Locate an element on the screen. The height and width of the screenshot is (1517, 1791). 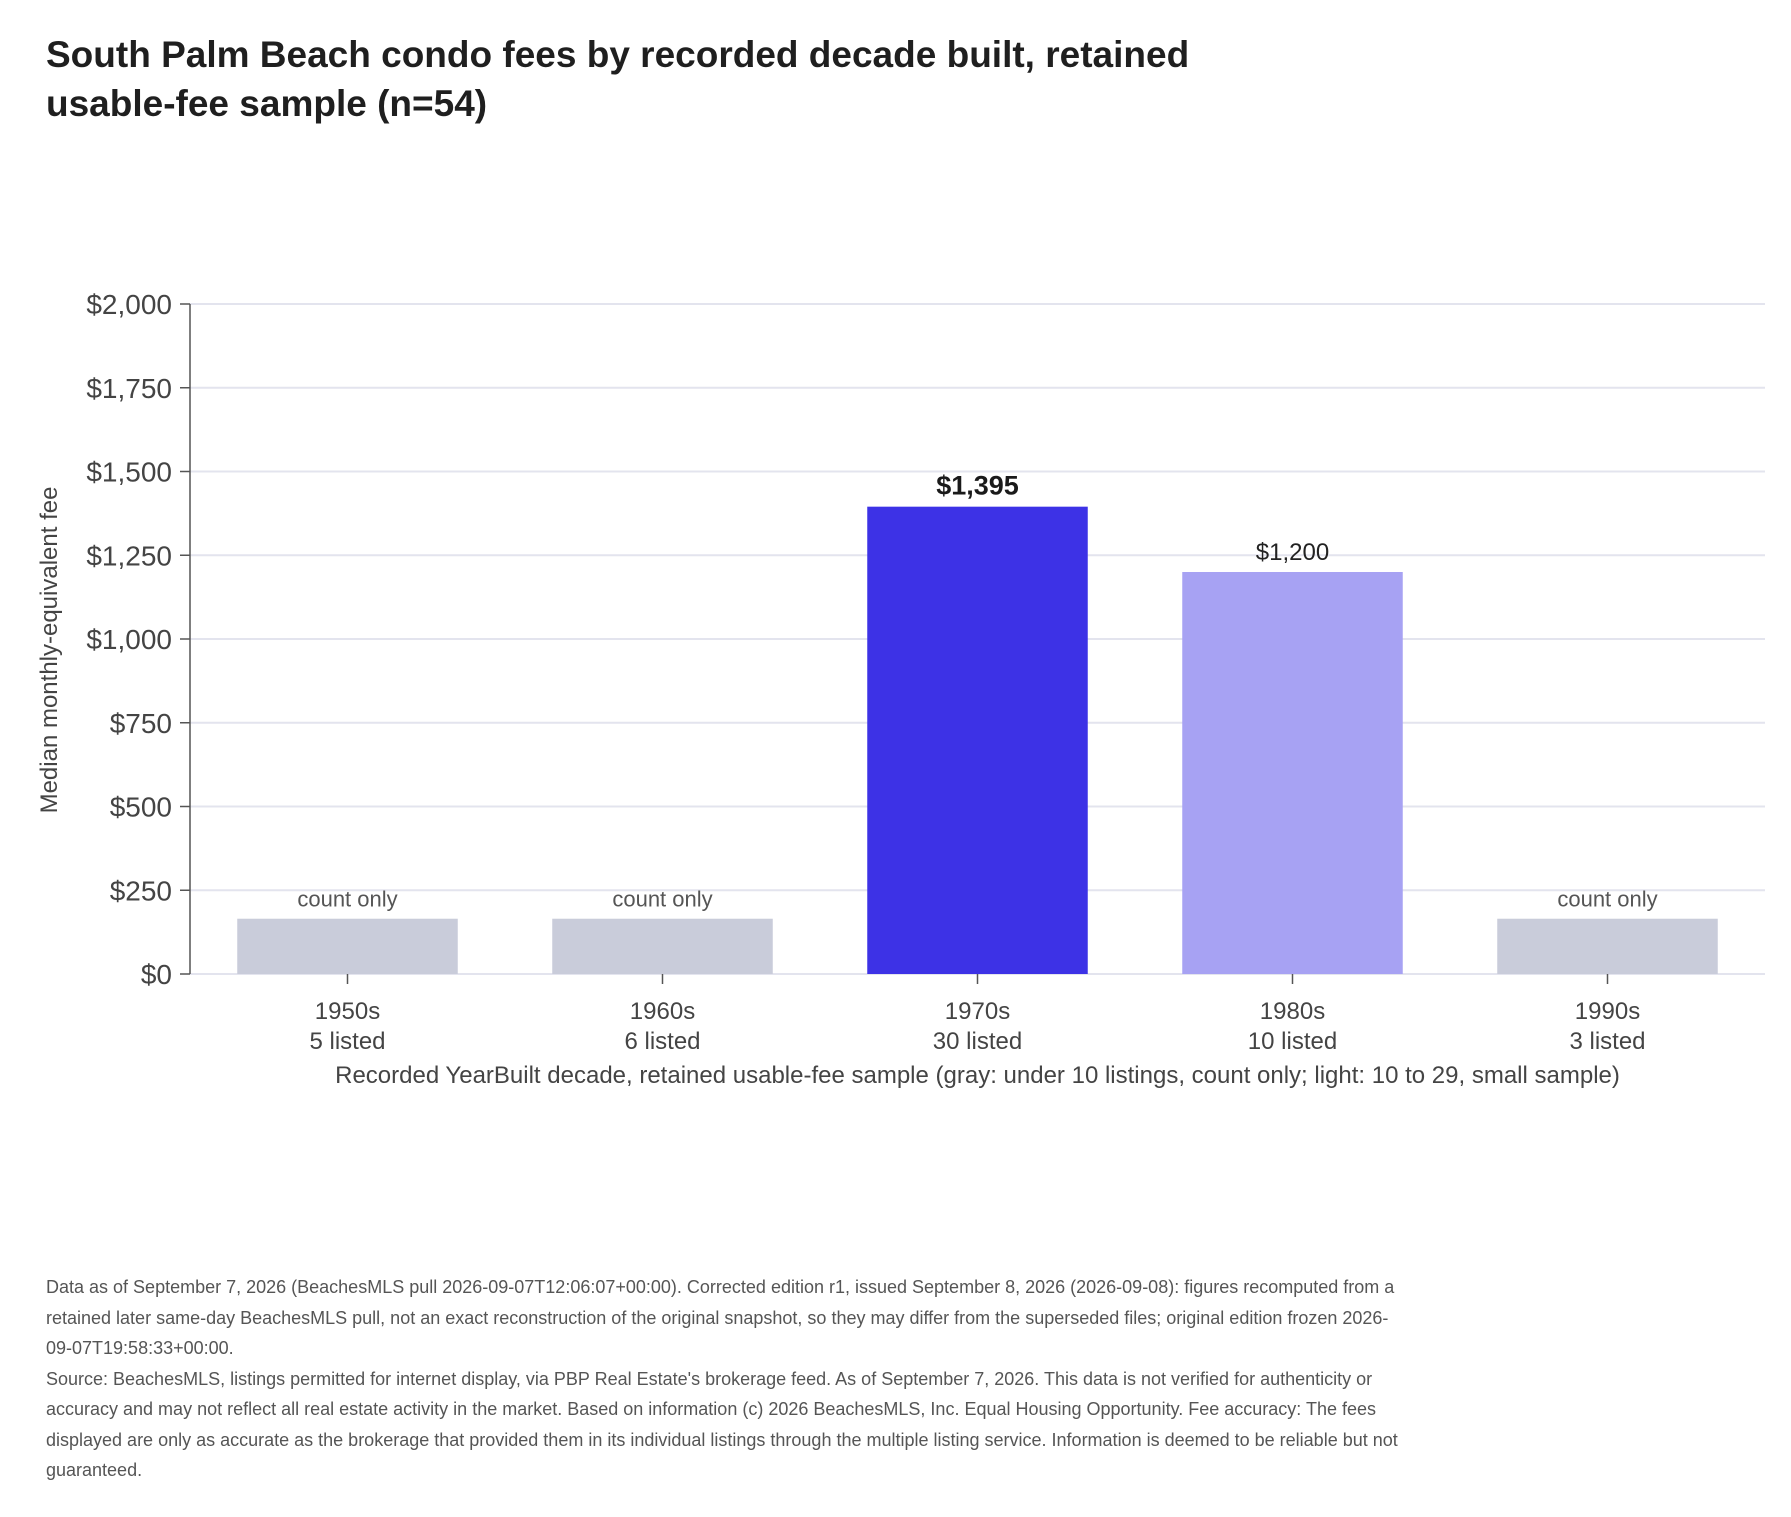
x-tick-count-label: 10 listed is located at coordinates (1292, 1041).